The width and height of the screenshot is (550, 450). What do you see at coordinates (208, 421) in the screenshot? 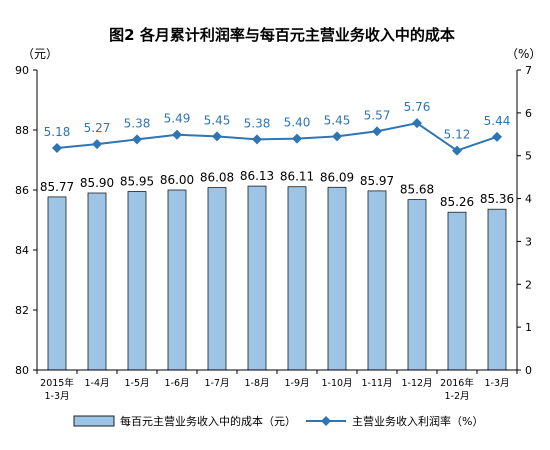
I see `legend-bar-label: 每百元主营业务收入中的成本（元）` at bounding box center [208, 421].